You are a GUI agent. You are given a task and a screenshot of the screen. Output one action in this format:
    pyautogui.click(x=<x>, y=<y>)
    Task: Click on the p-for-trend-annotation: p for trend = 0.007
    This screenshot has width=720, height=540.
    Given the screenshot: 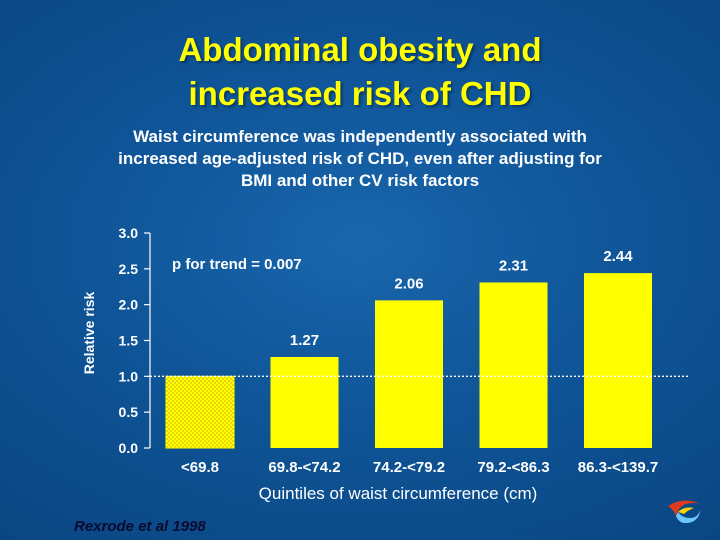 What is the action you would take?
    pyautogui.click(x=237, y=264)
    